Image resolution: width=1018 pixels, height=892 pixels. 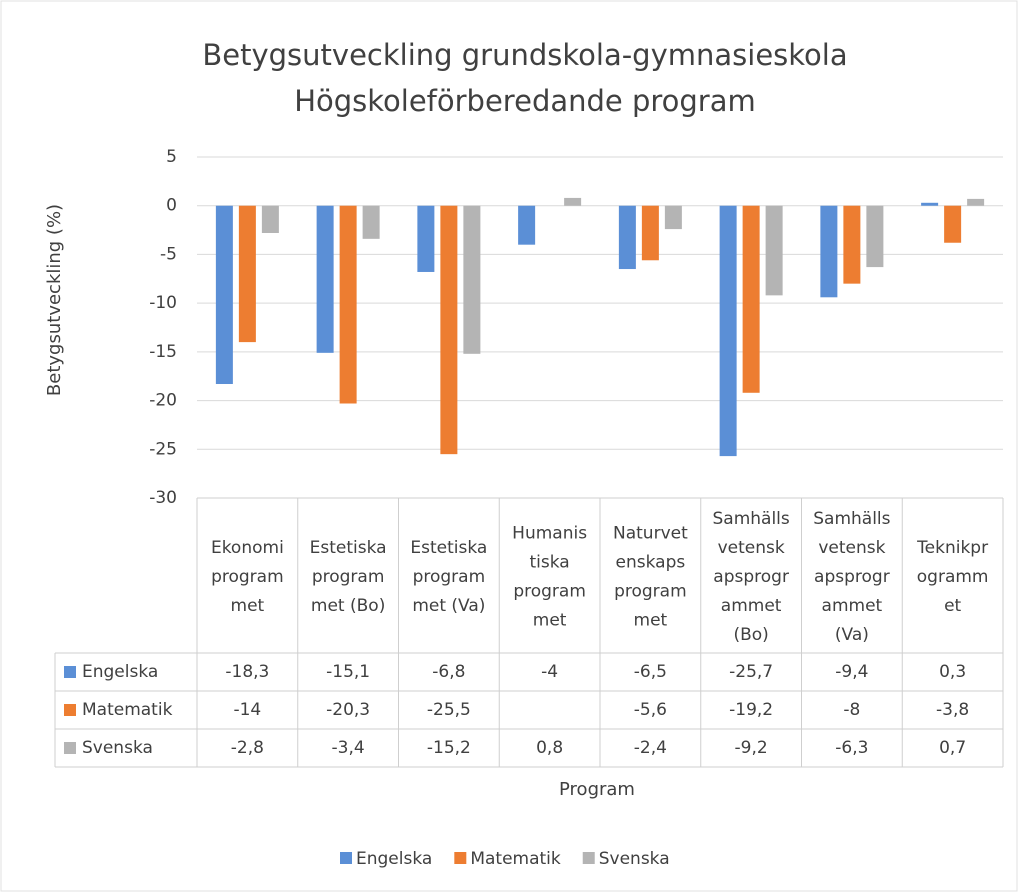 I want to click on x-tick-label: met (Bo), so click(x=348, y=606).